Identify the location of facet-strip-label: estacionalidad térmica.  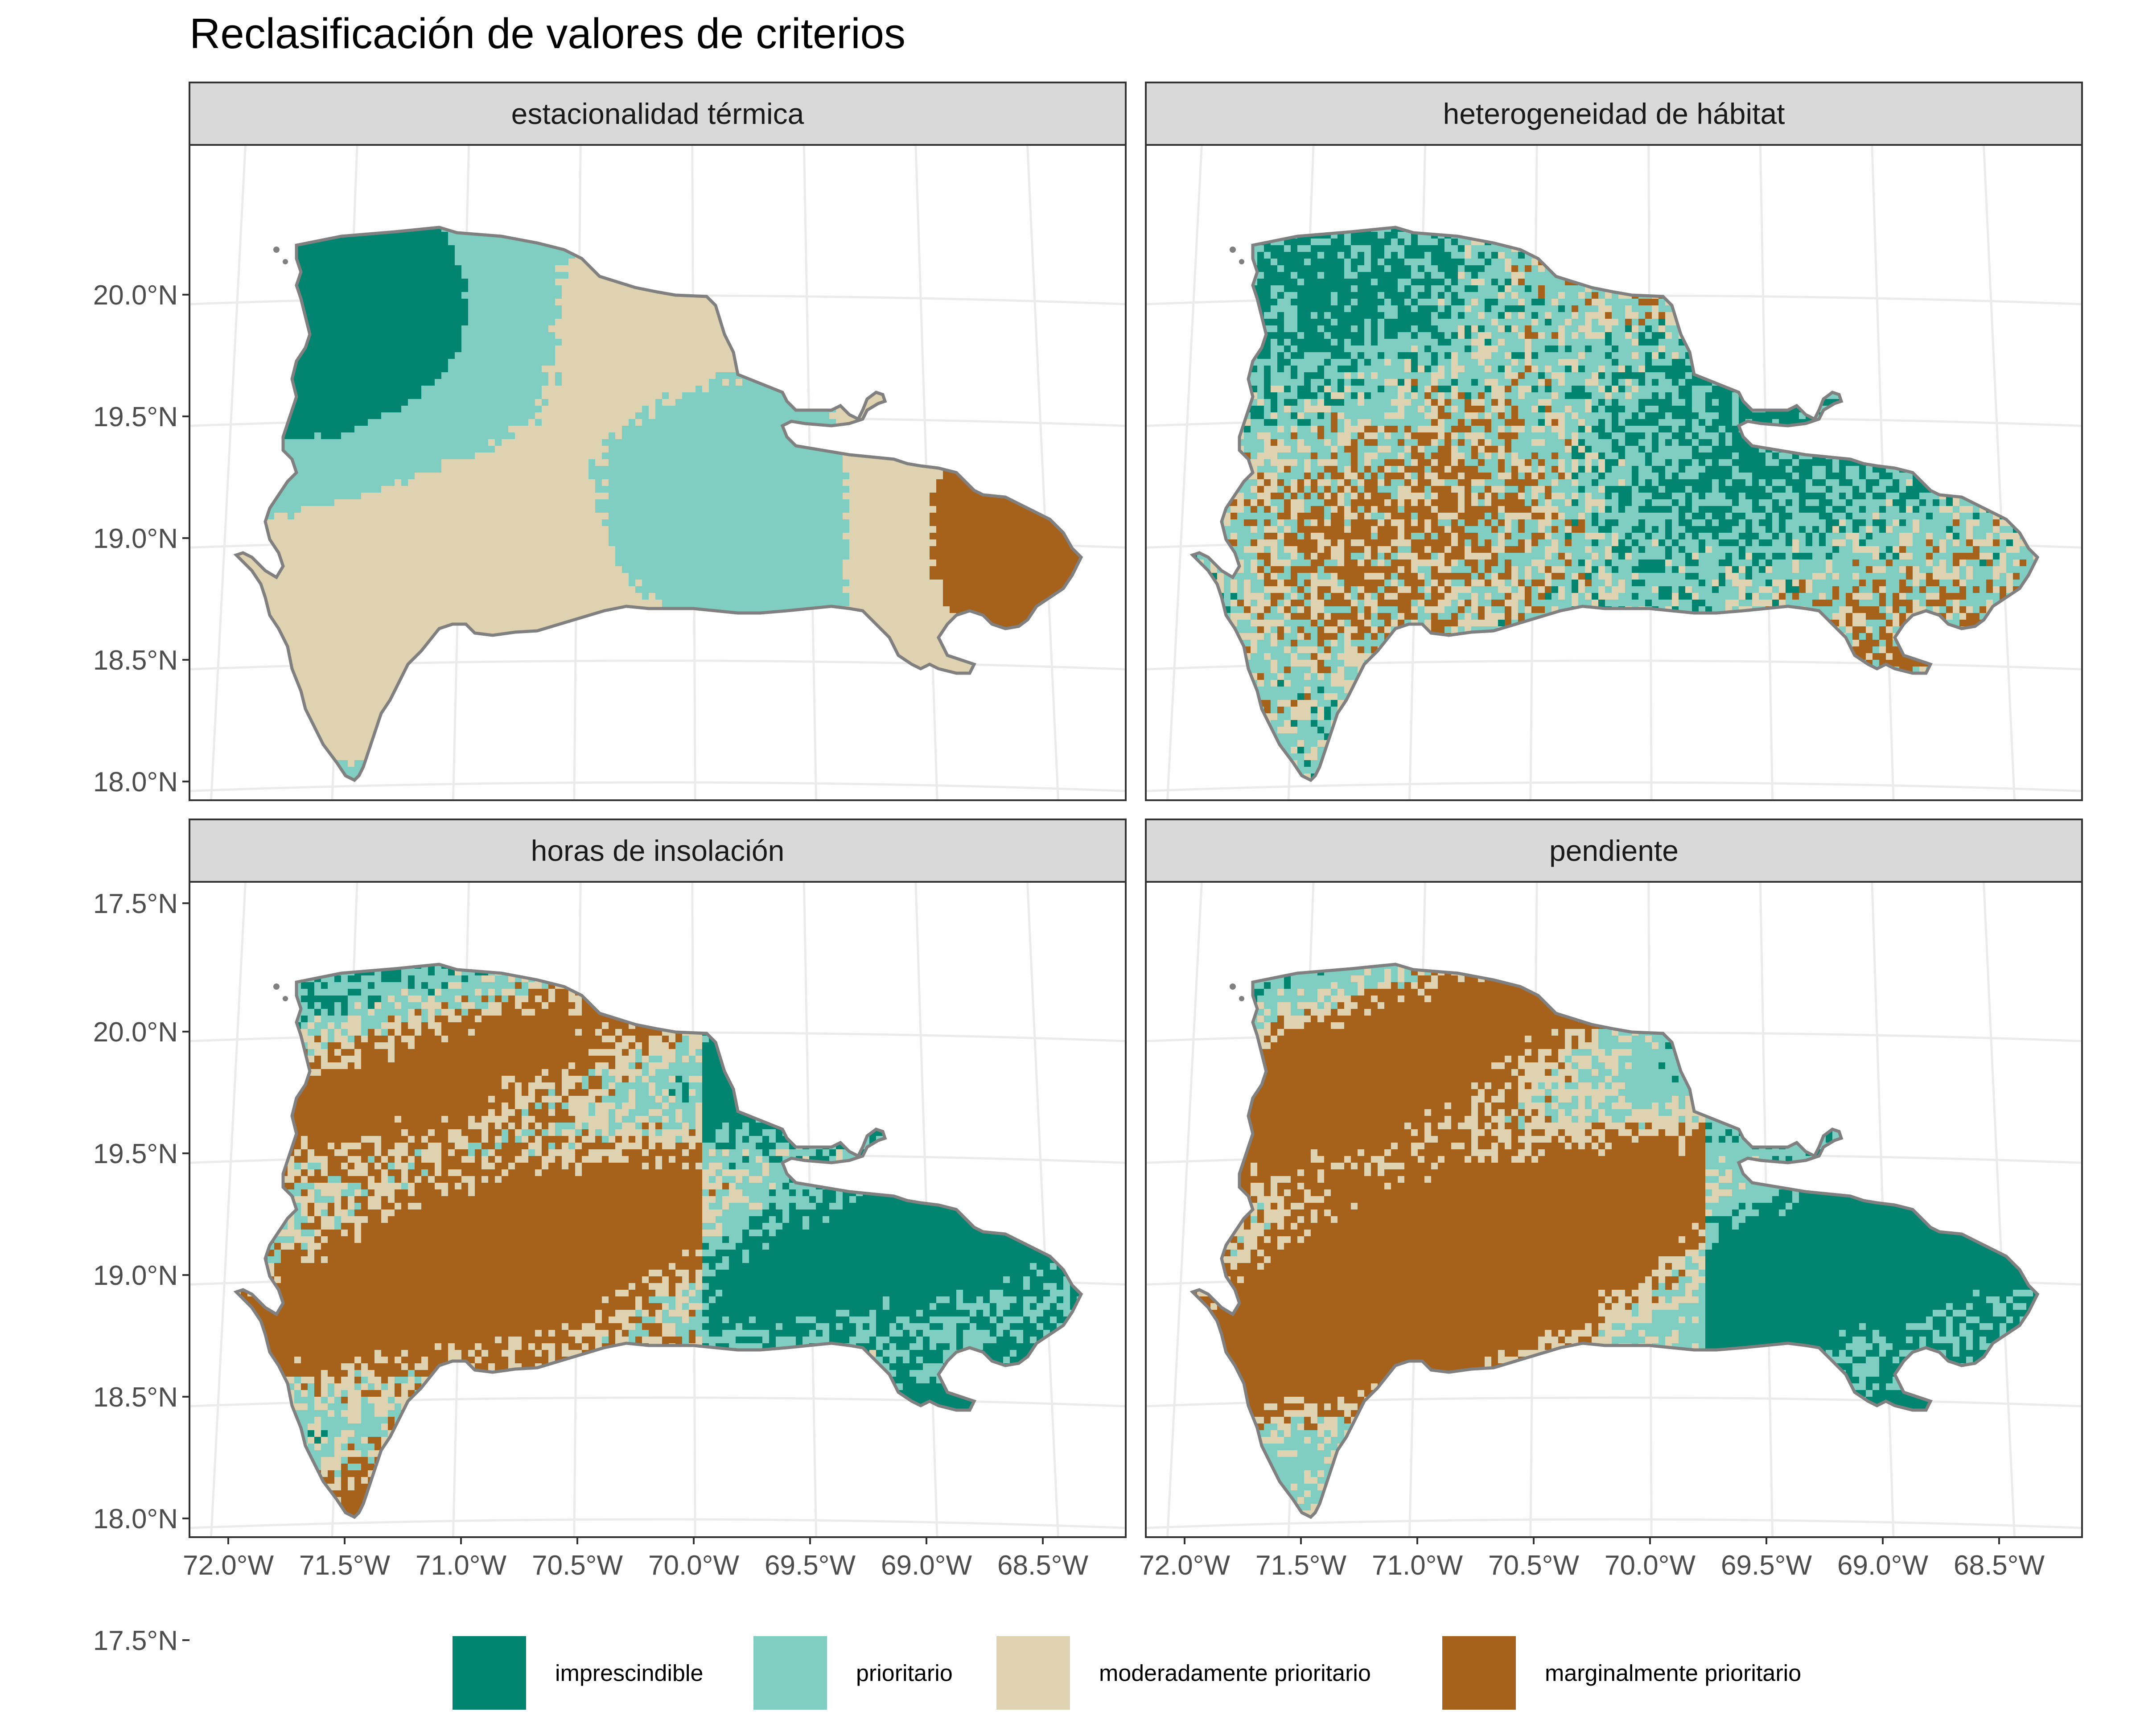
(657, 114).